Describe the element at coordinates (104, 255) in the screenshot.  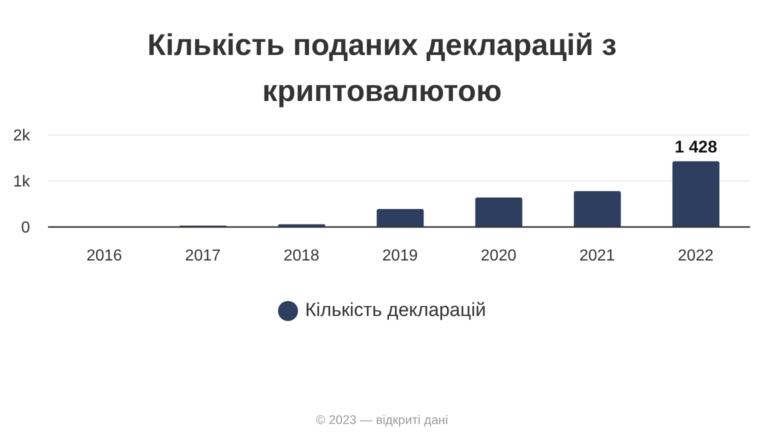
I see `x-tick-label: 2016` at that location.